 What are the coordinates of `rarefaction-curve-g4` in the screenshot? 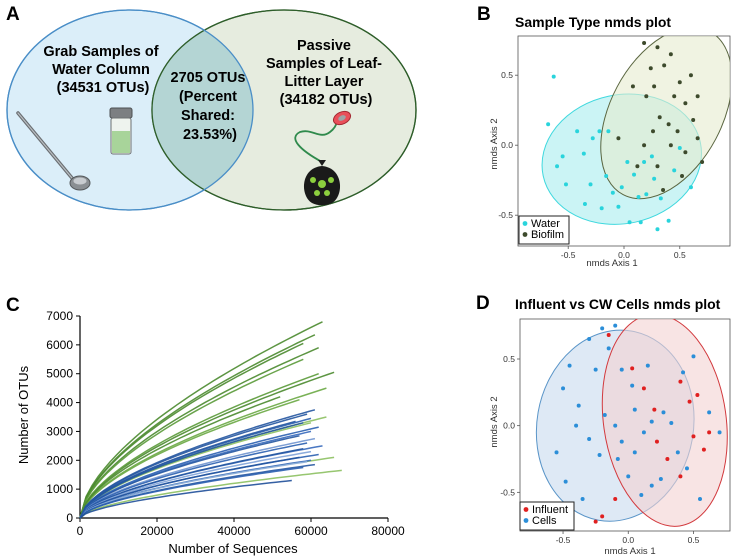 It's located at (199, 433).